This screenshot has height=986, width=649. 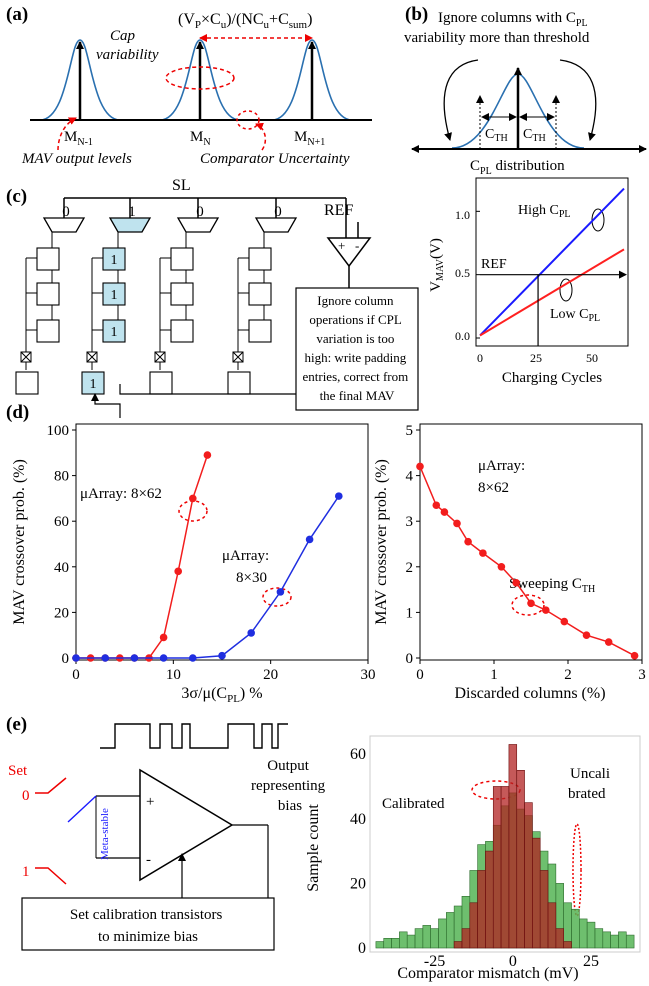 I want to click on panel-label-c: (c), so click(x=16, y=196).